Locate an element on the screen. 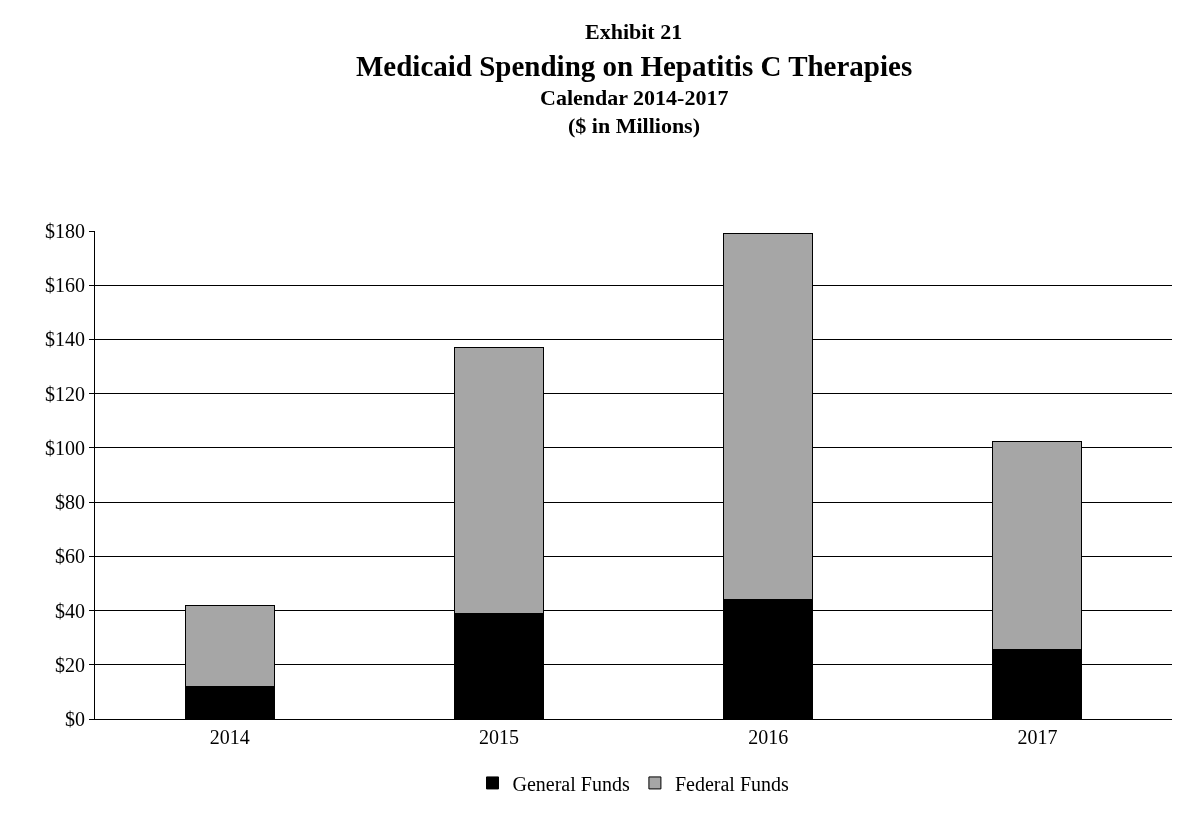 Image resolution: width=1201 pixels, height=822 pixels. y-tick-label: $60 is located at coordinates (70, 556).